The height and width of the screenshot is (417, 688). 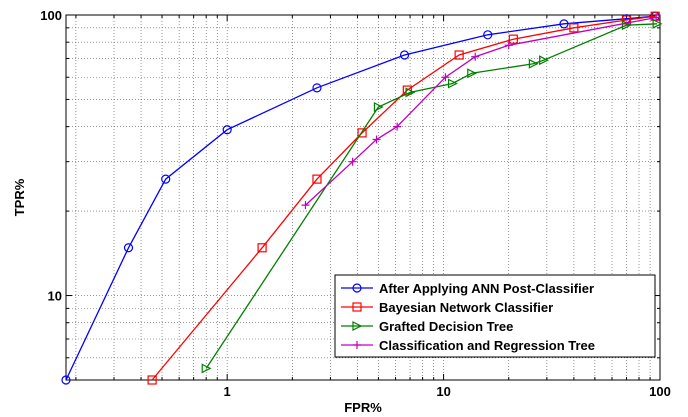 What do you see at coordinates (55, 296) in the screenshot?
I see `y-tick-label: 10` at bounding box center [55, 296].